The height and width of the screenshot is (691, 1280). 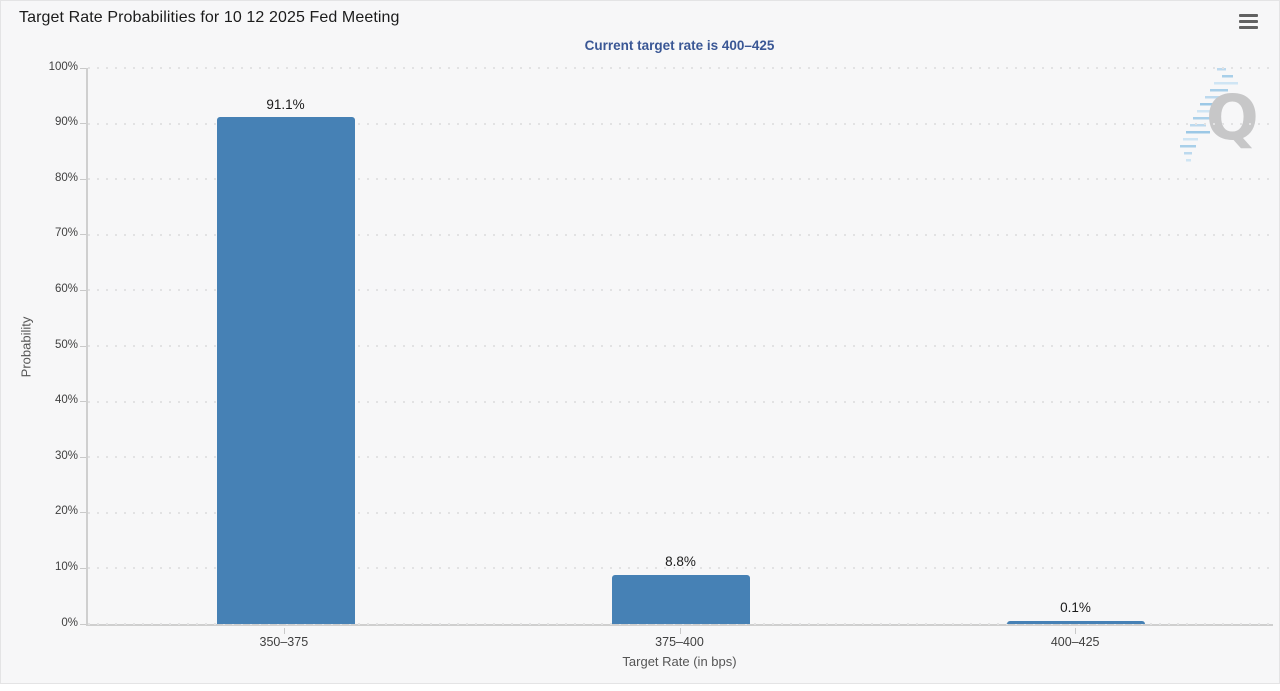 What do you see at coordinates (1075, 608) in the screenshot?
I see `bar-value-label: 0.1%` at bounding box center [1075, 608].